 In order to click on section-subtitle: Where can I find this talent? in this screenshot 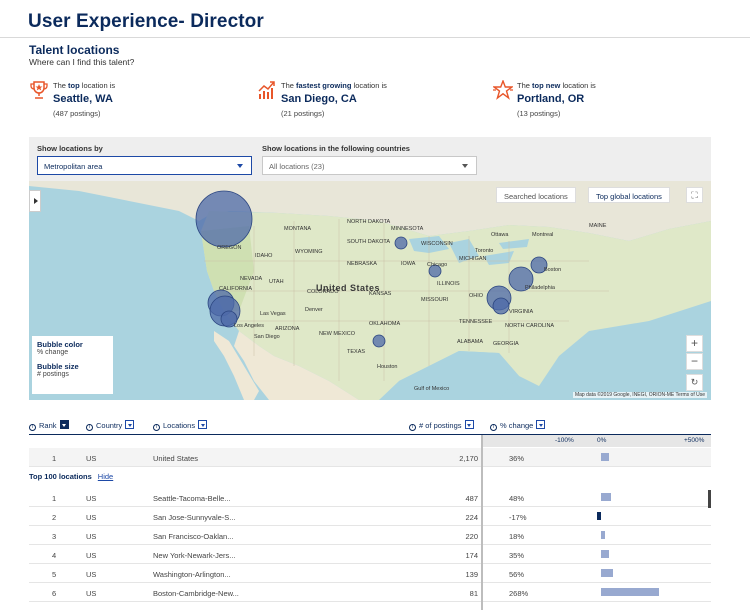, I will do `click(82, 62)`.